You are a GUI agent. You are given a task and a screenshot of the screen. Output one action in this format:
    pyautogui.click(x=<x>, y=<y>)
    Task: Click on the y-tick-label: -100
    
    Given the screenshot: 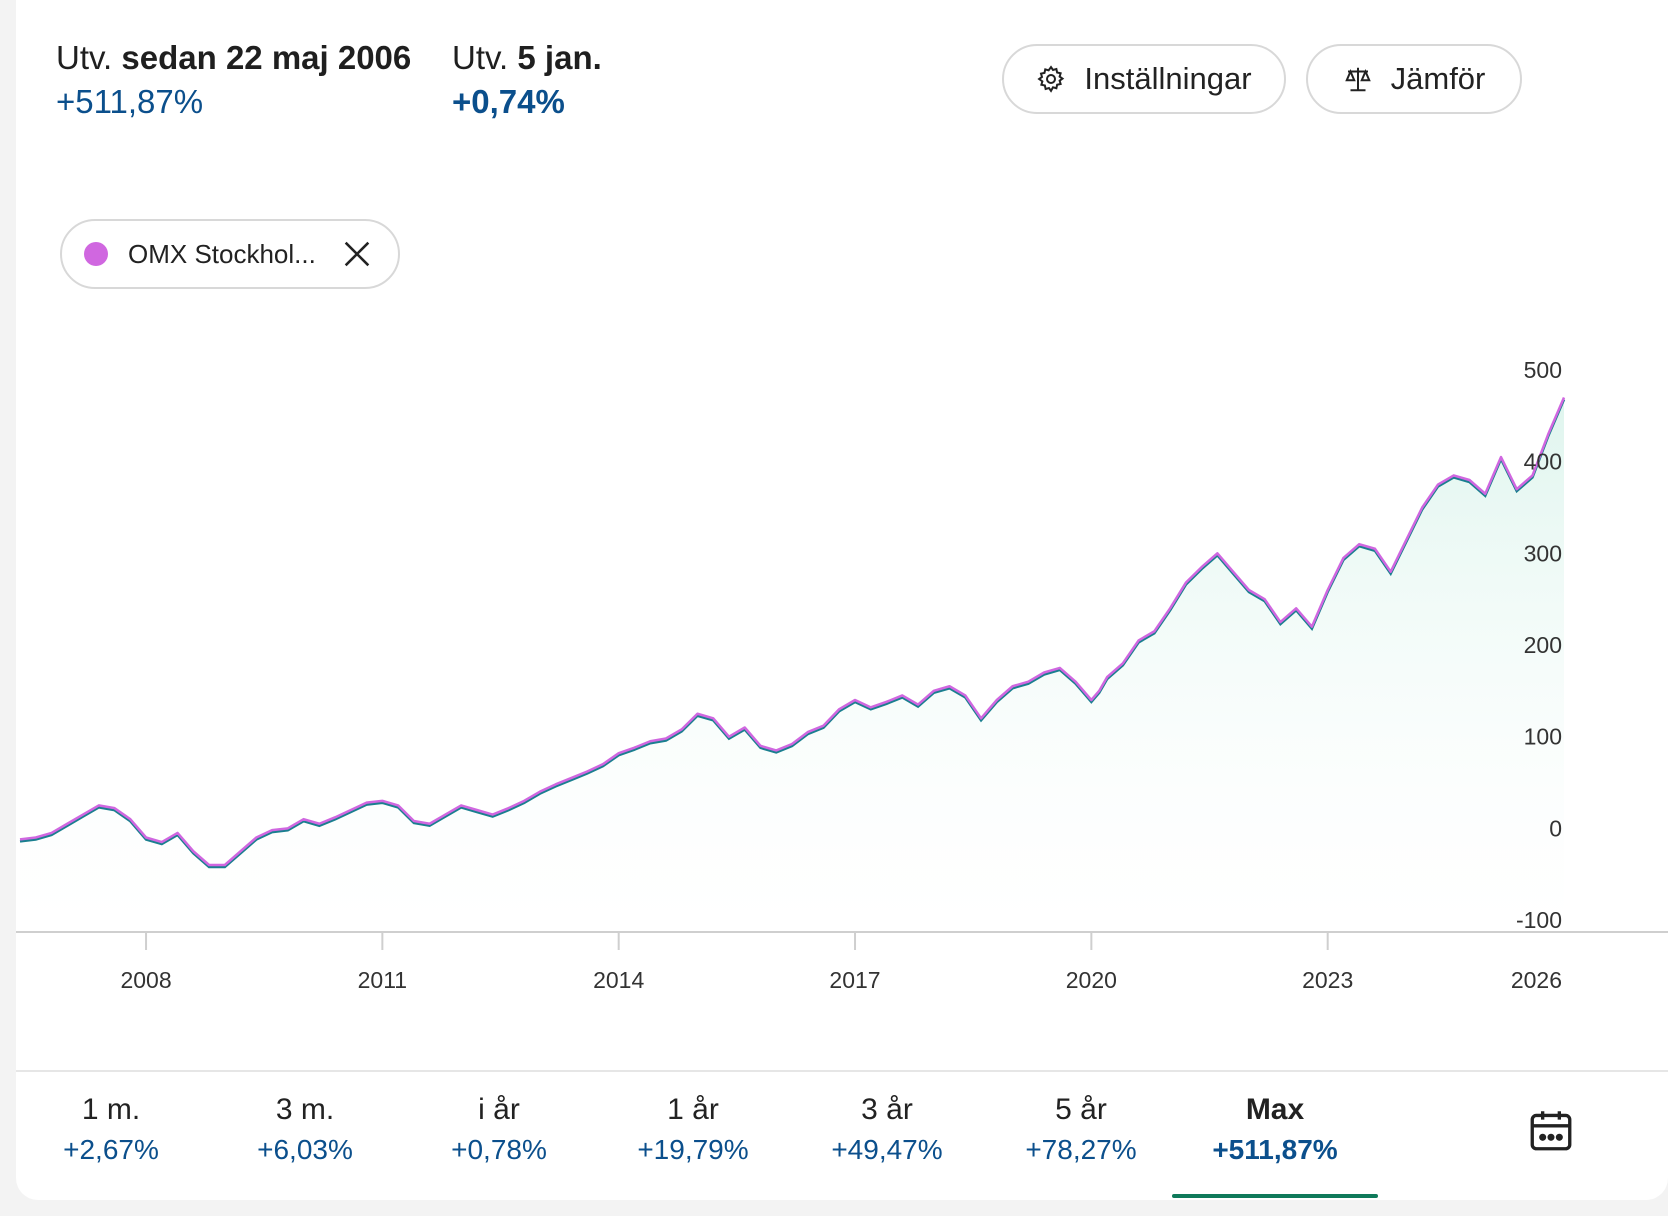 What is the action you would take?
    pyautogui.click(x=1539, y=920)
    